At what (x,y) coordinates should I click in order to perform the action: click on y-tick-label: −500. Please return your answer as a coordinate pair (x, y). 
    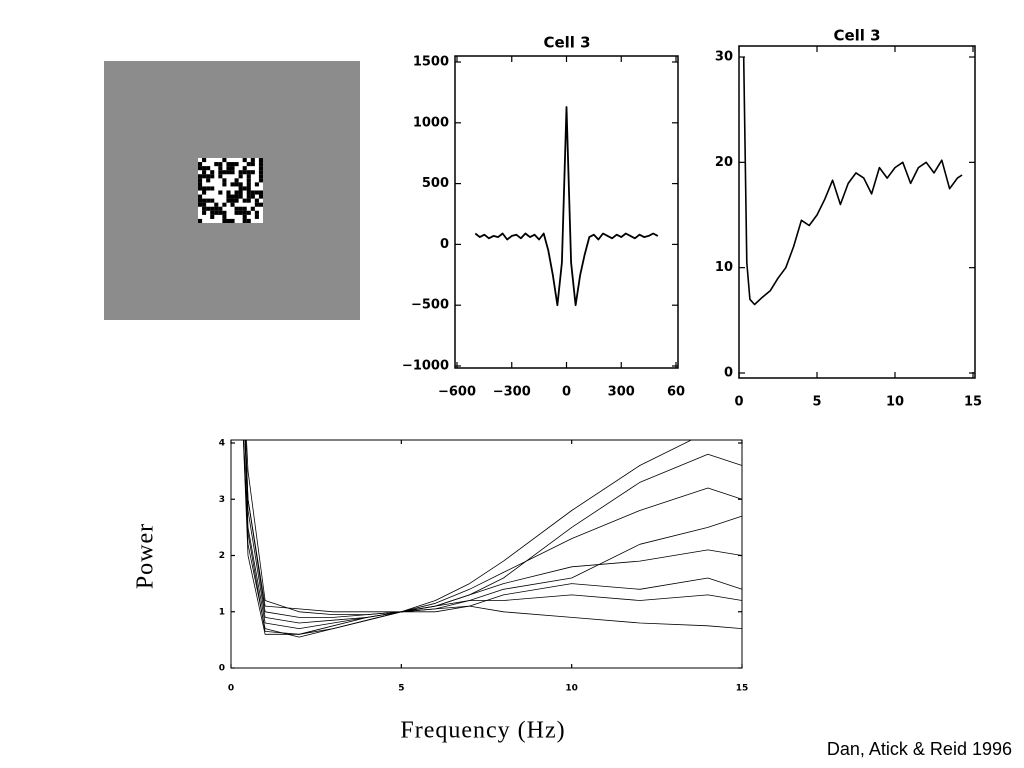
    Looking at the image, I should click on (430, 305).